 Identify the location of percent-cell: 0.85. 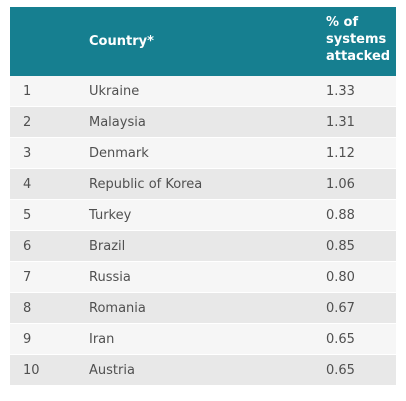
(340, 246).